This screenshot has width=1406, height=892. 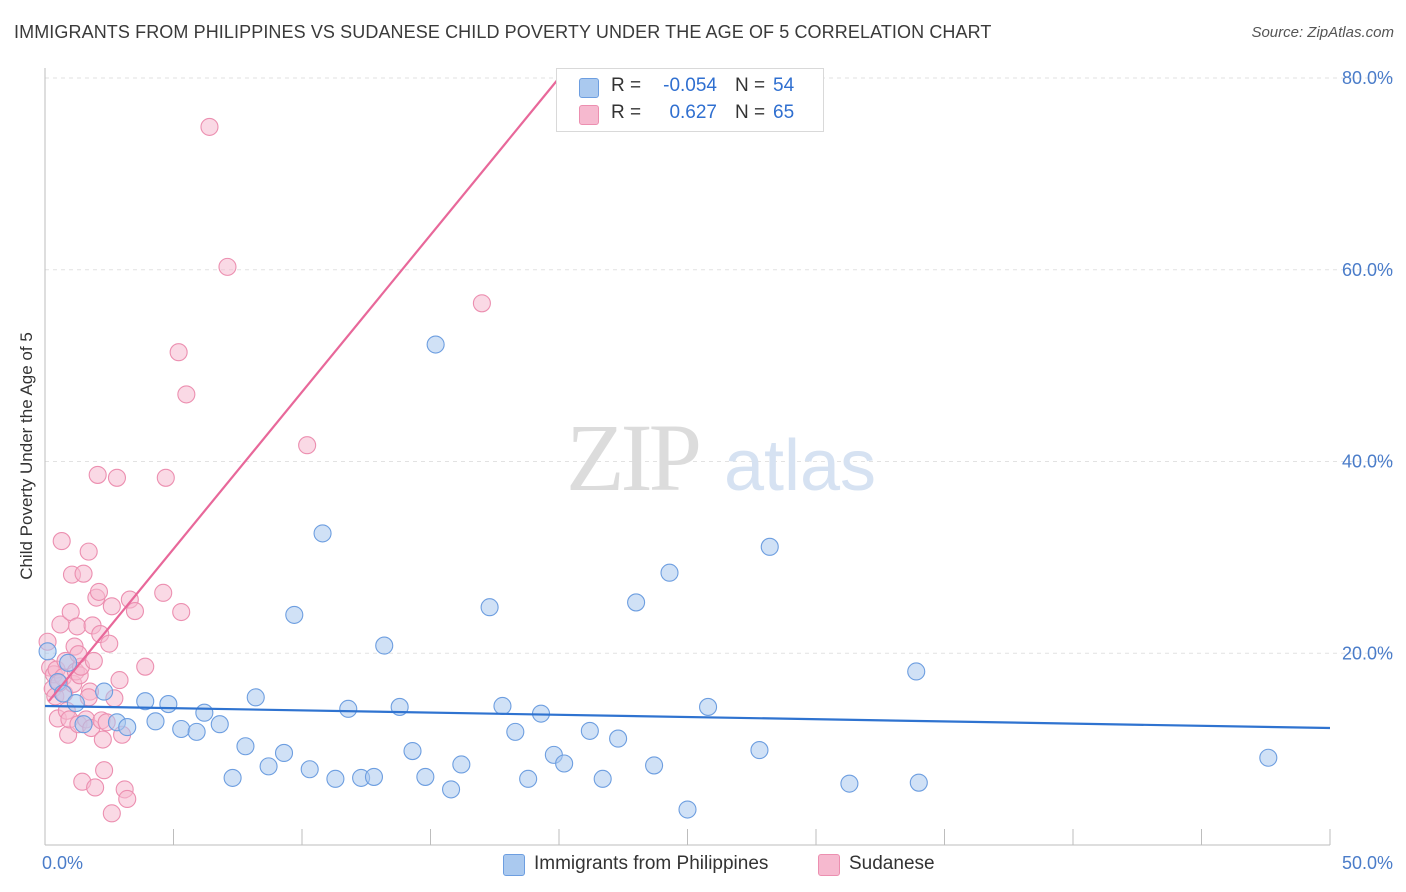 I want to click on y-tick-label: 20.0%, so click(x=1367, y=653).